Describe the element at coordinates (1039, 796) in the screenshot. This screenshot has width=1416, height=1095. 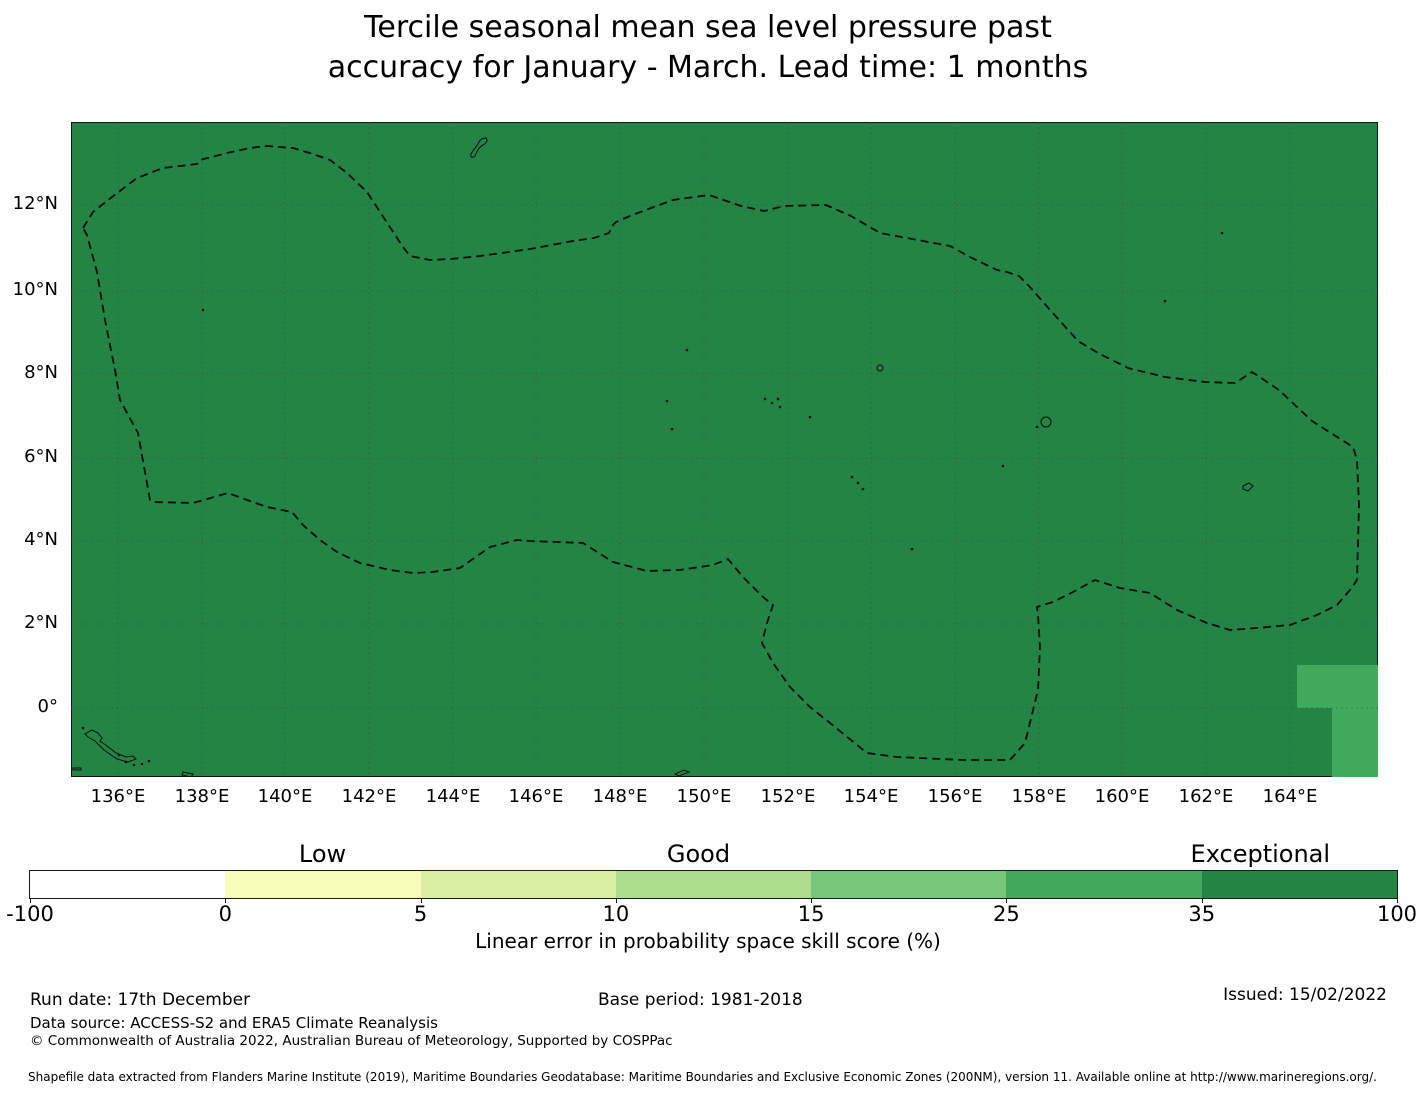
I see `x-tick-label: 158°E` at that location.